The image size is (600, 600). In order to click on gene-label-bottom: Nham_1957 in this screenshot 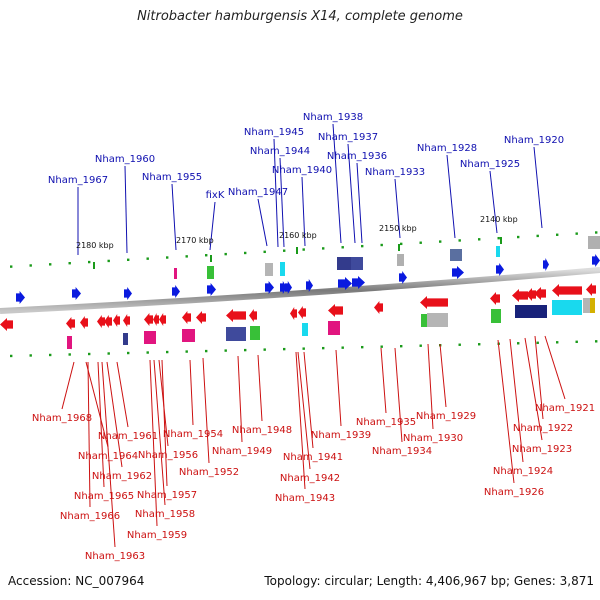, I will do `click(167, 495)`.